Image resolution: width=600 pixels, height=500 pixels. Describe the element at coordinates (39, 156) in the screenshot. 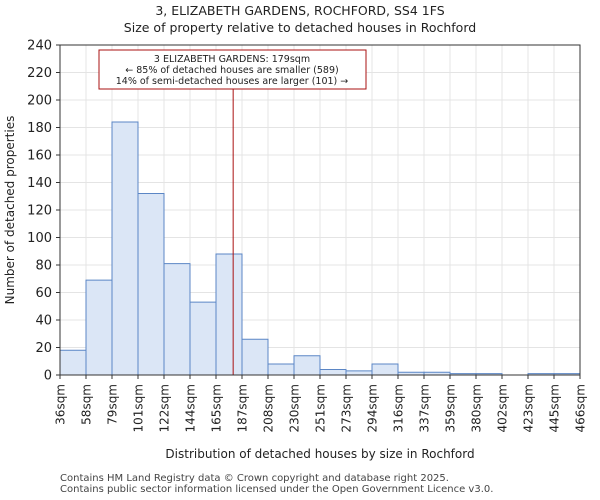

I see `y-tick-label-8: 160` at that location.